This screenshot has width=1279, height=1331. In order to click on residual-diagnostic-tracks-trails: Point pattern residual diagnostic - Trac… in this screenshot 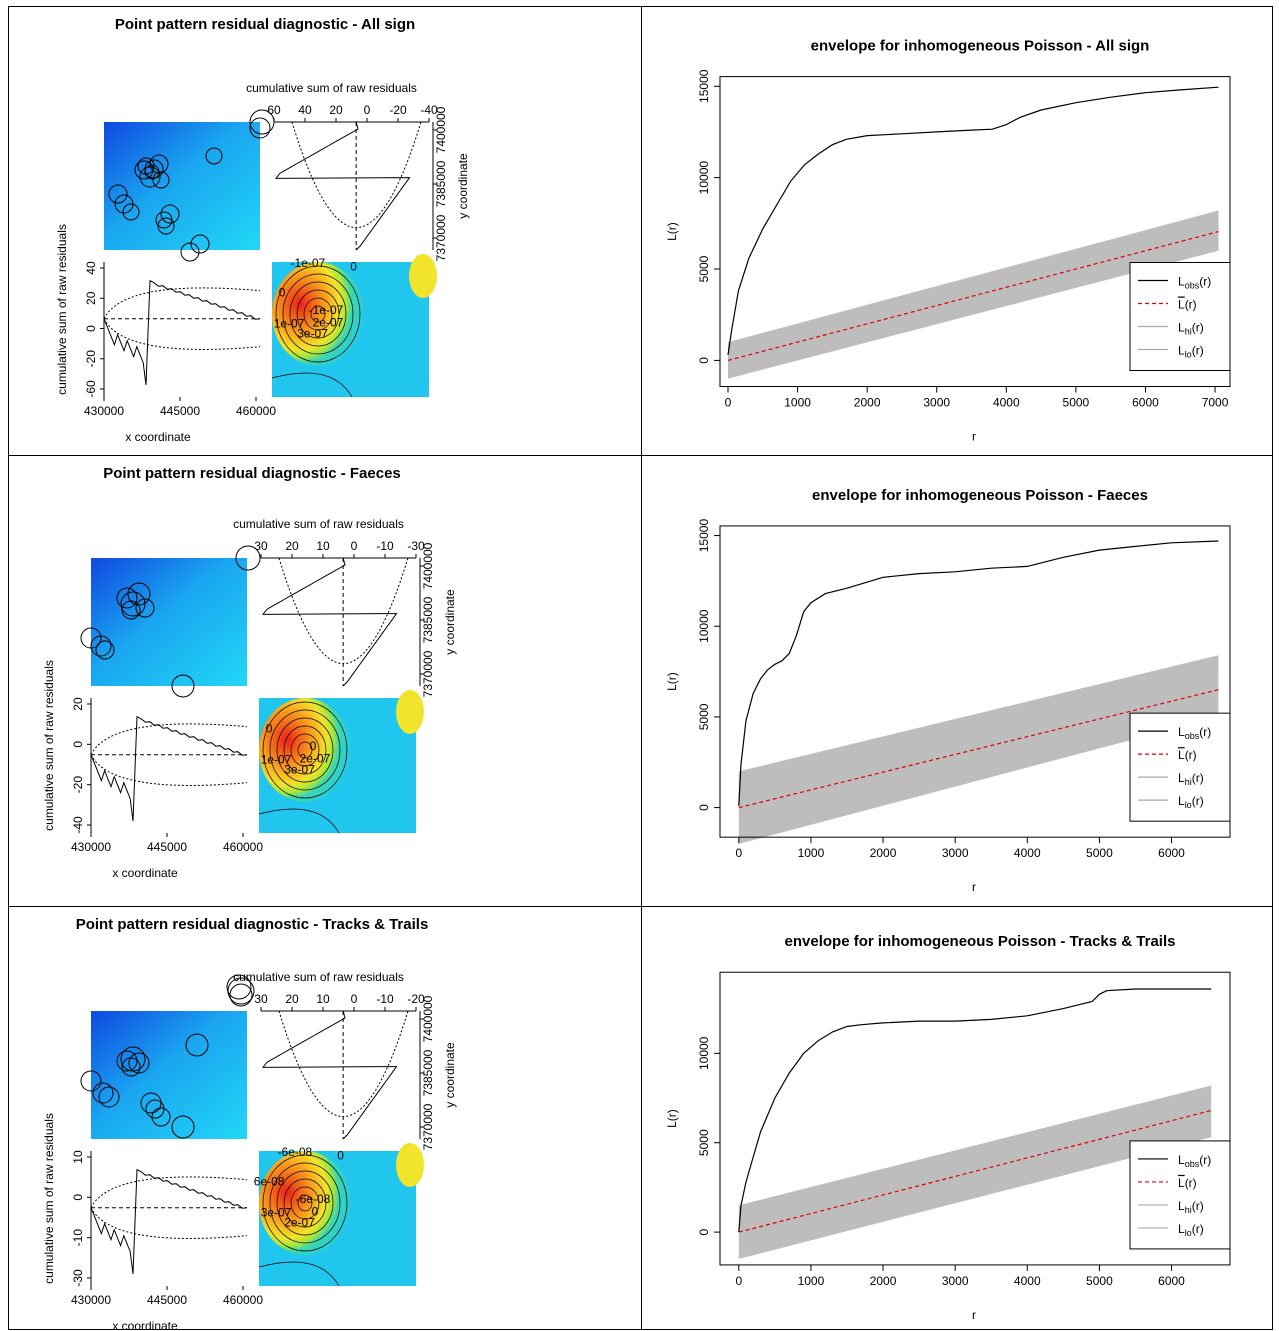, I will do `click(249, 1122)`.